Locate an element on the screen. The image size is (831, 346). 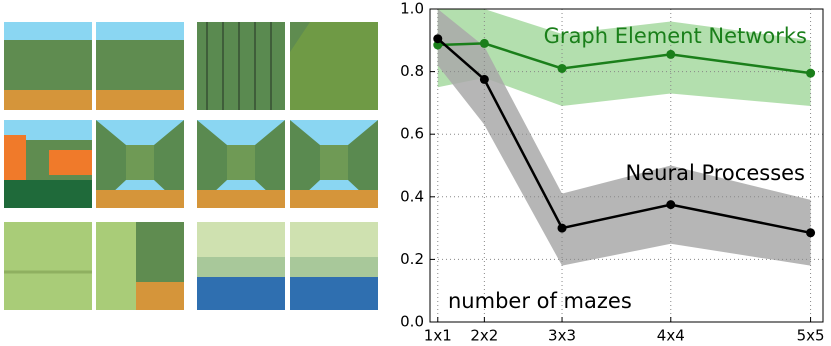
y-tick-label: 0.2 is located at coordinates (412, 259).